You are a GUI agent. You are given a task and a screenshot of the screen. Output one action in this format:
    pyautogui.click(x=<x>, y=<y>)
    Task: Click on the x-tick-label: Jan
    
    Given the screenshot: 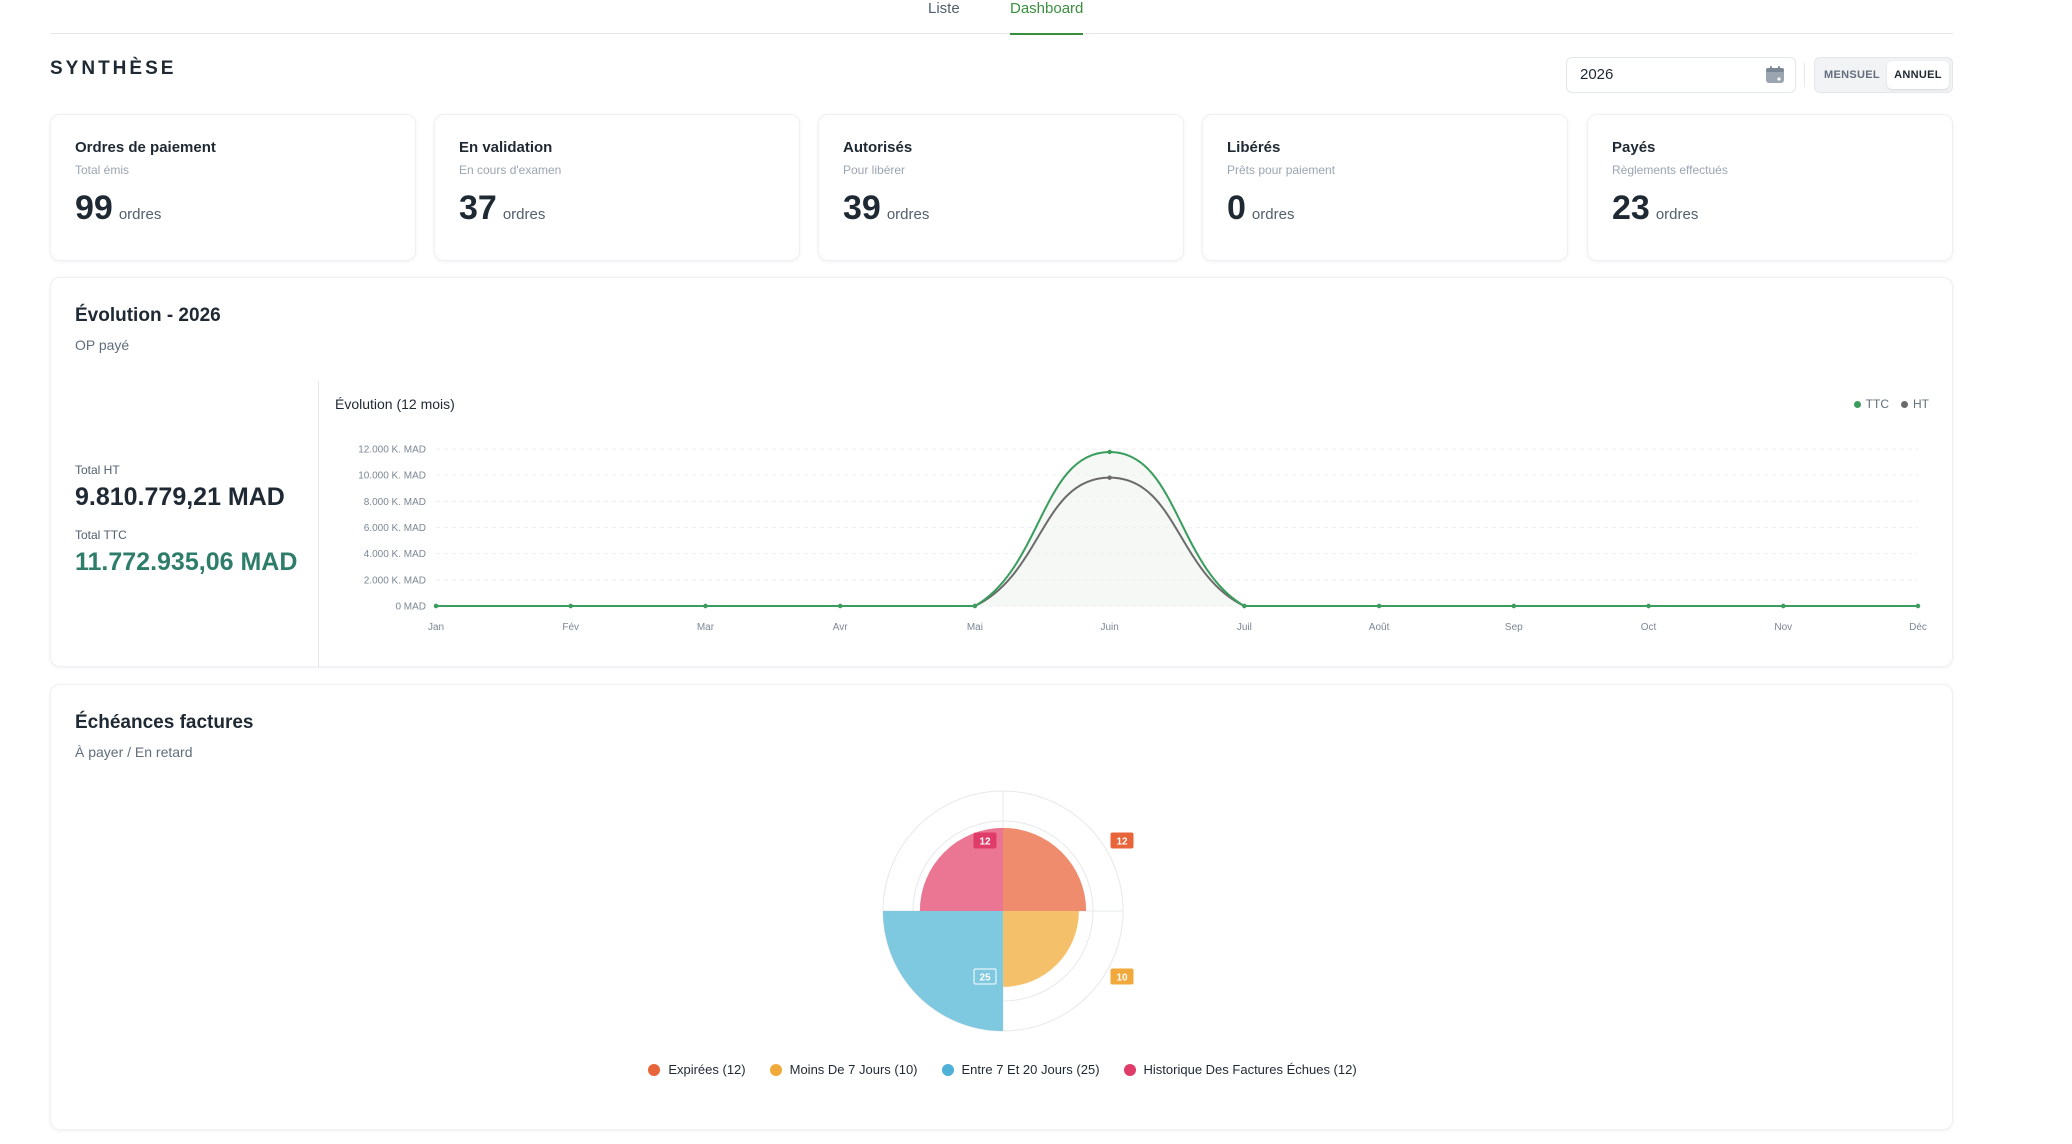 What is the action you would take?
    pyautogui.click(x=436, y=627)
    